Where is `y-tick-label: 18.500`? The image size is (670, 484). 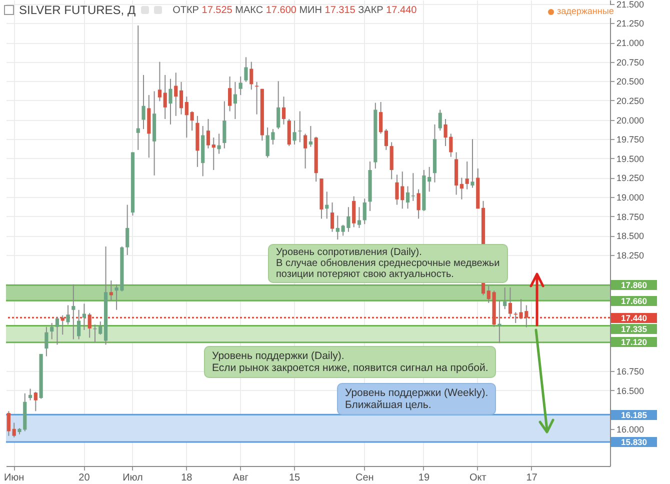
y-tick-label: 18.500 is located at coordinates (630, 236).